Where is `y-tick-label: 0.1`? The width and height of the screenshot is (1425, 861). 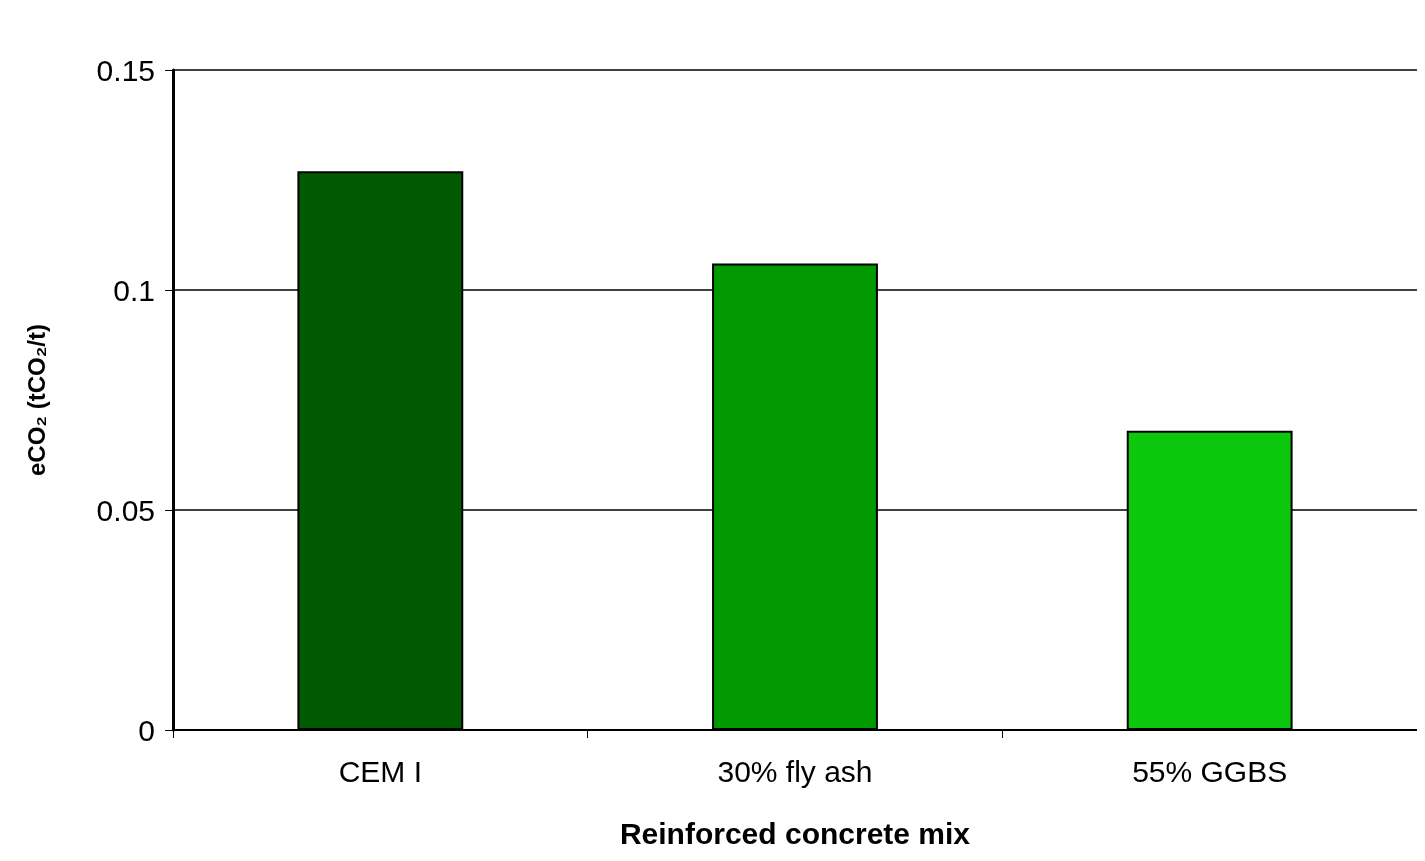
y-tick-label: 0.1 is located at coordinates (134, 290).